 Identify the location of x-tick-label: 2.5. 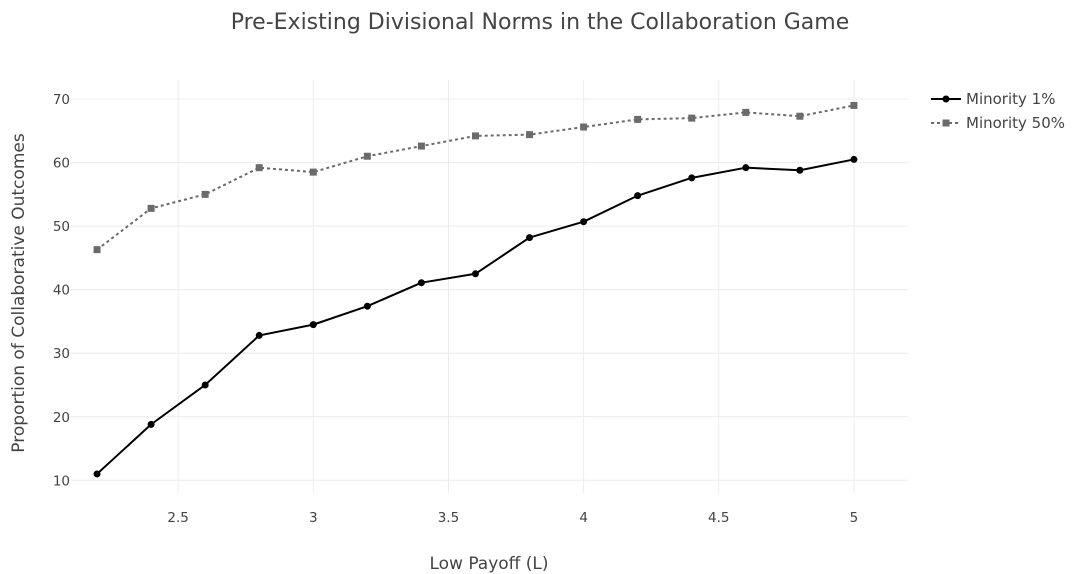
(177, 518).